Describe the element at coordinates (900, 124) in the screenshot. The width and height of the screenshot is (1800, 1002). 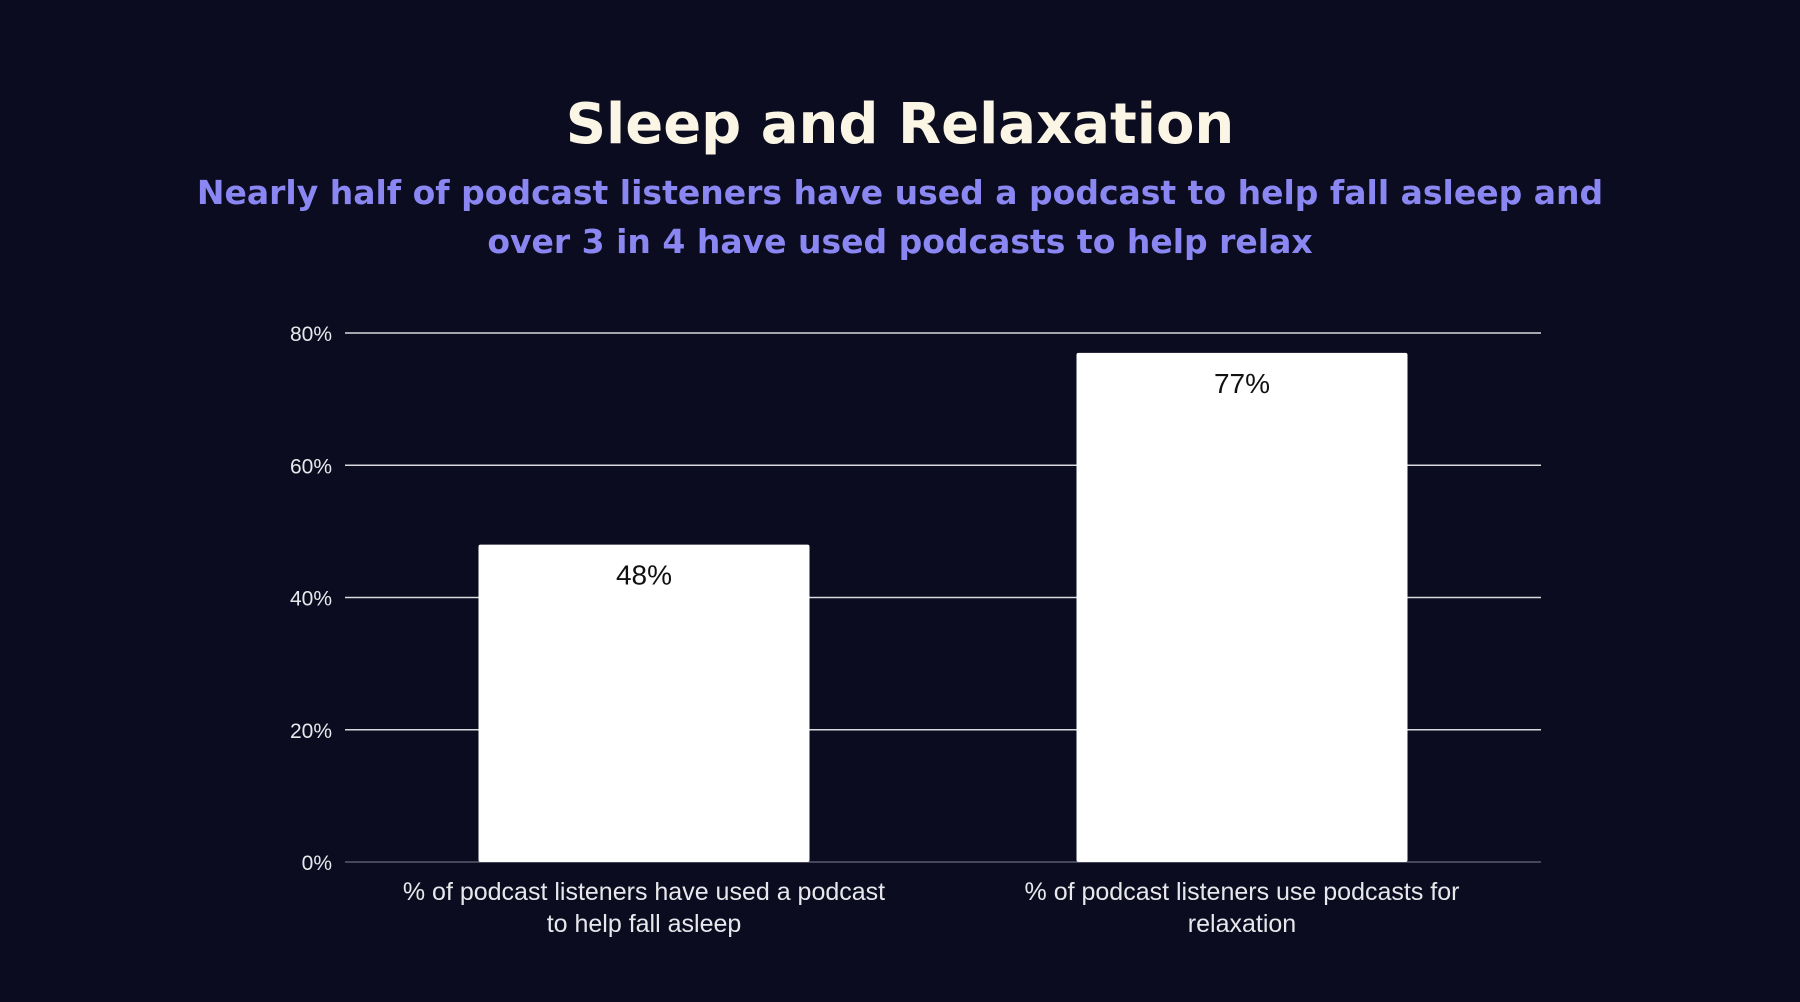
I see `chart-title: Sleep and Relaxation` at that location.